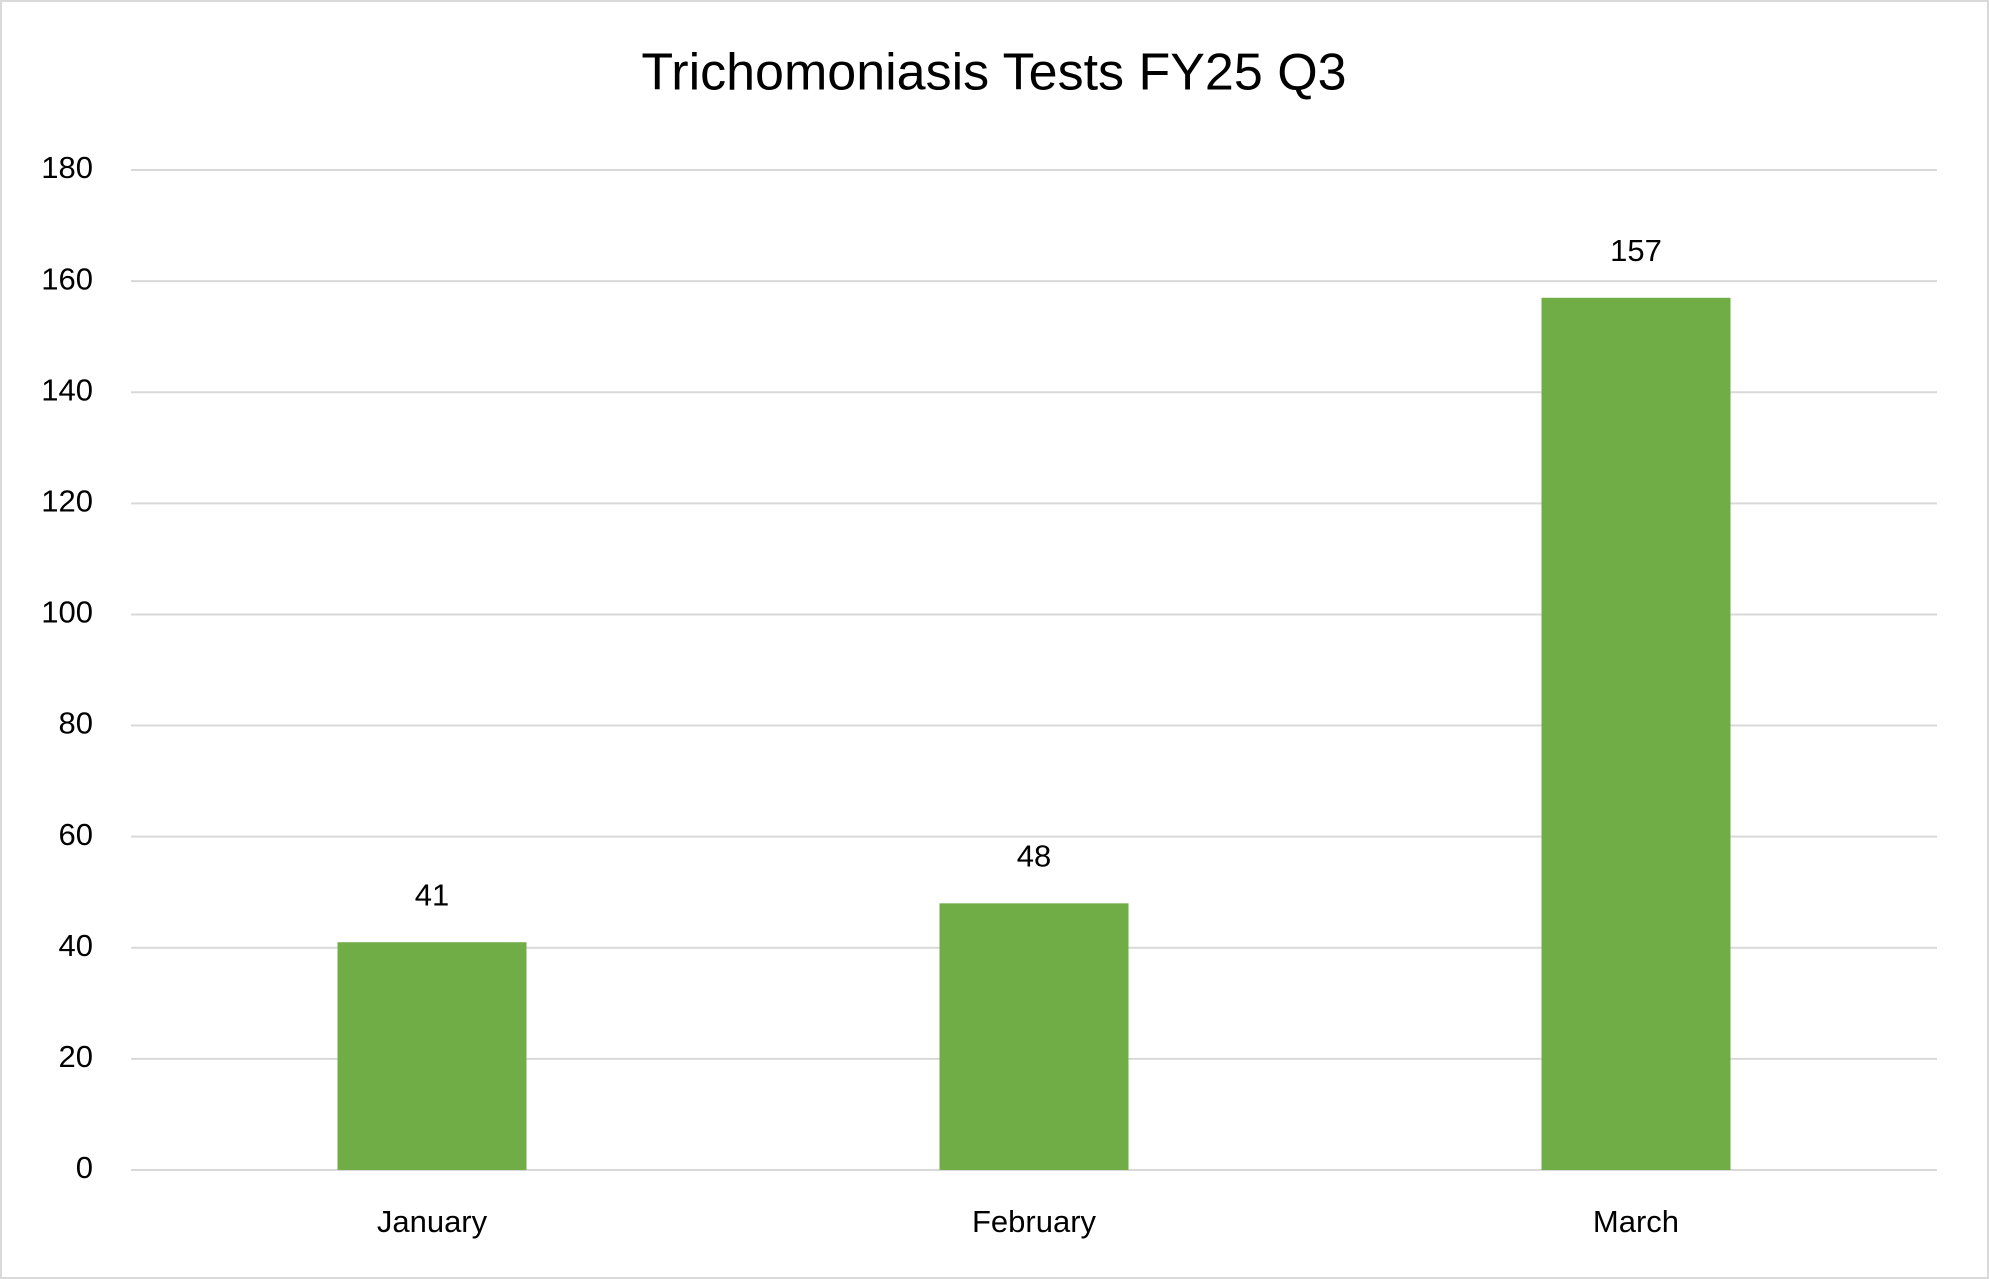 This screenshot has height=1279, width=1989. Describe the element at coordinates (1034, 1221) in the screenshot. I see `x-tick-label: February` at that location.